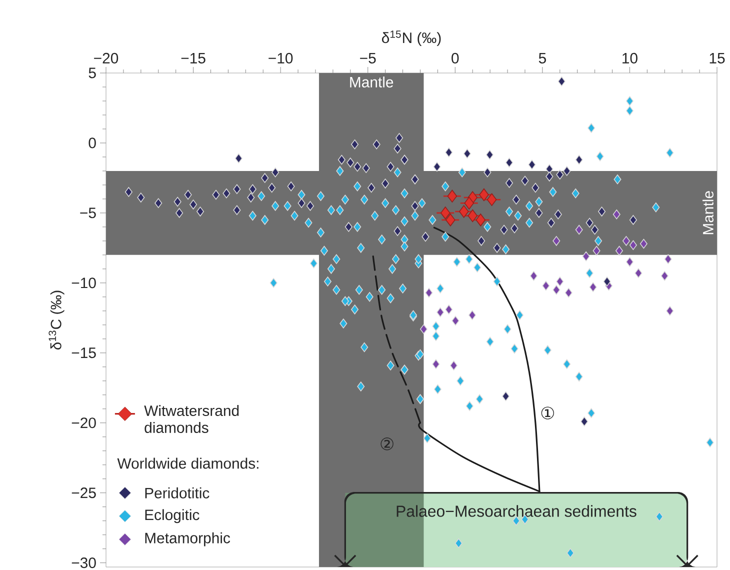  I want to click on x-tick-label: −10, so click(280, 58).